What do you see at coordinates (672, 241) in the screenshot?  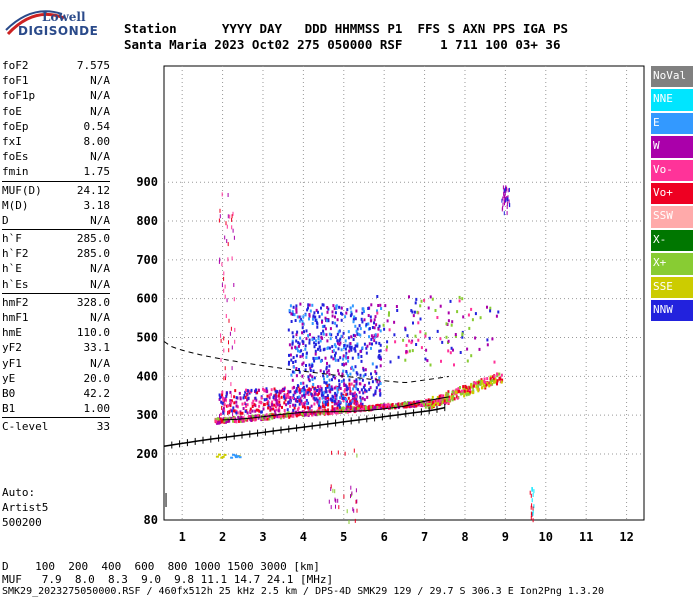 I see `legend-item: X-` at bounding box center [672, 241].